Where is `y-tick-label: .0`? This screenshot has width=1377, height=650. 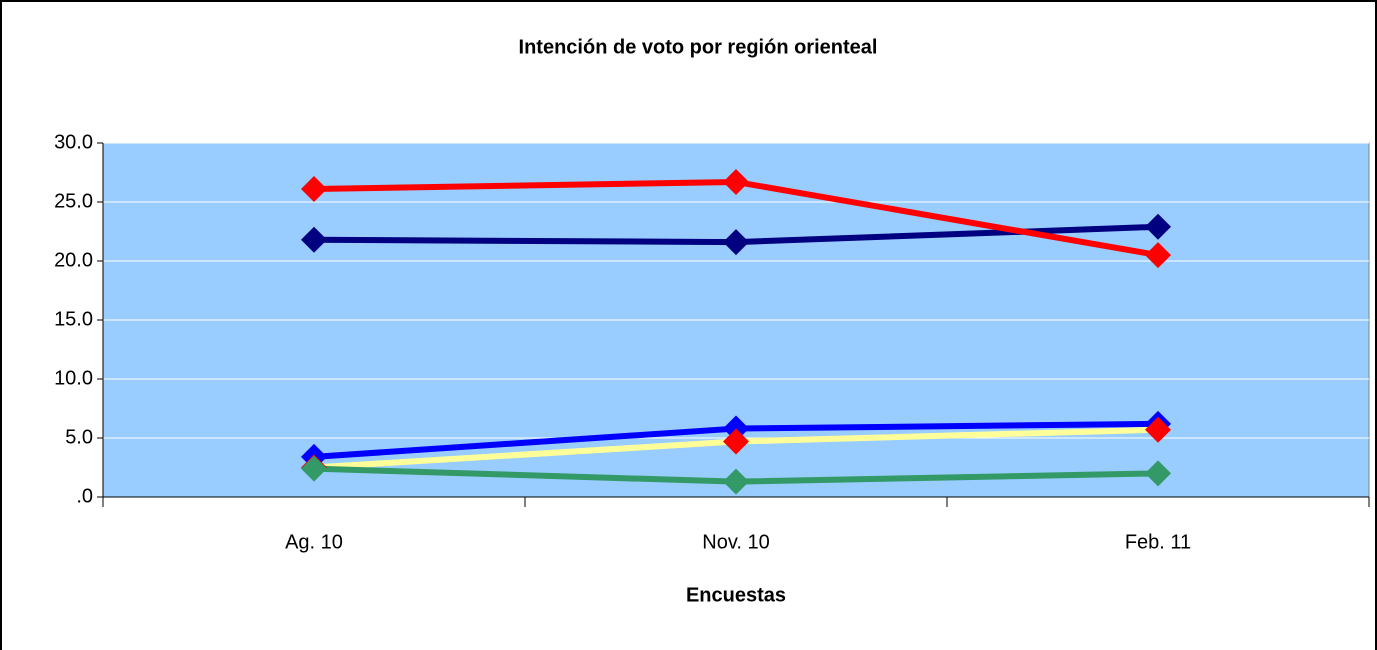
y-tick-label: .0 is located at coordinates (84, 496).